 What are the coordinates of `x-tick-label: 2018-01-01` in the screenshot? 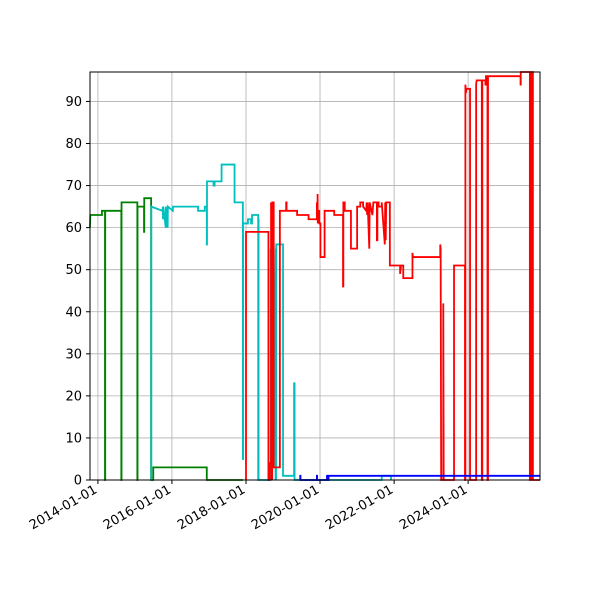 It's located at (211, 507).